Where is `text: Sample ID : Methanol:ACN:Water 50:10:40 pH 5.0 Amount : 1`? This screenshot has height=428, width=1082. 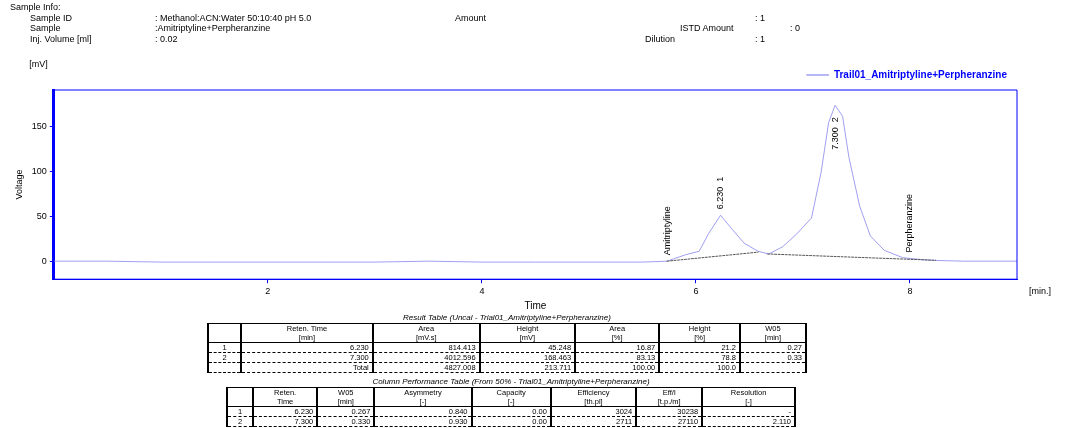 text: Sample ID : Methanol:ACN:Water 50:10:40 pH 5.0 Amount : 1 is located at coordinates (398, 17).